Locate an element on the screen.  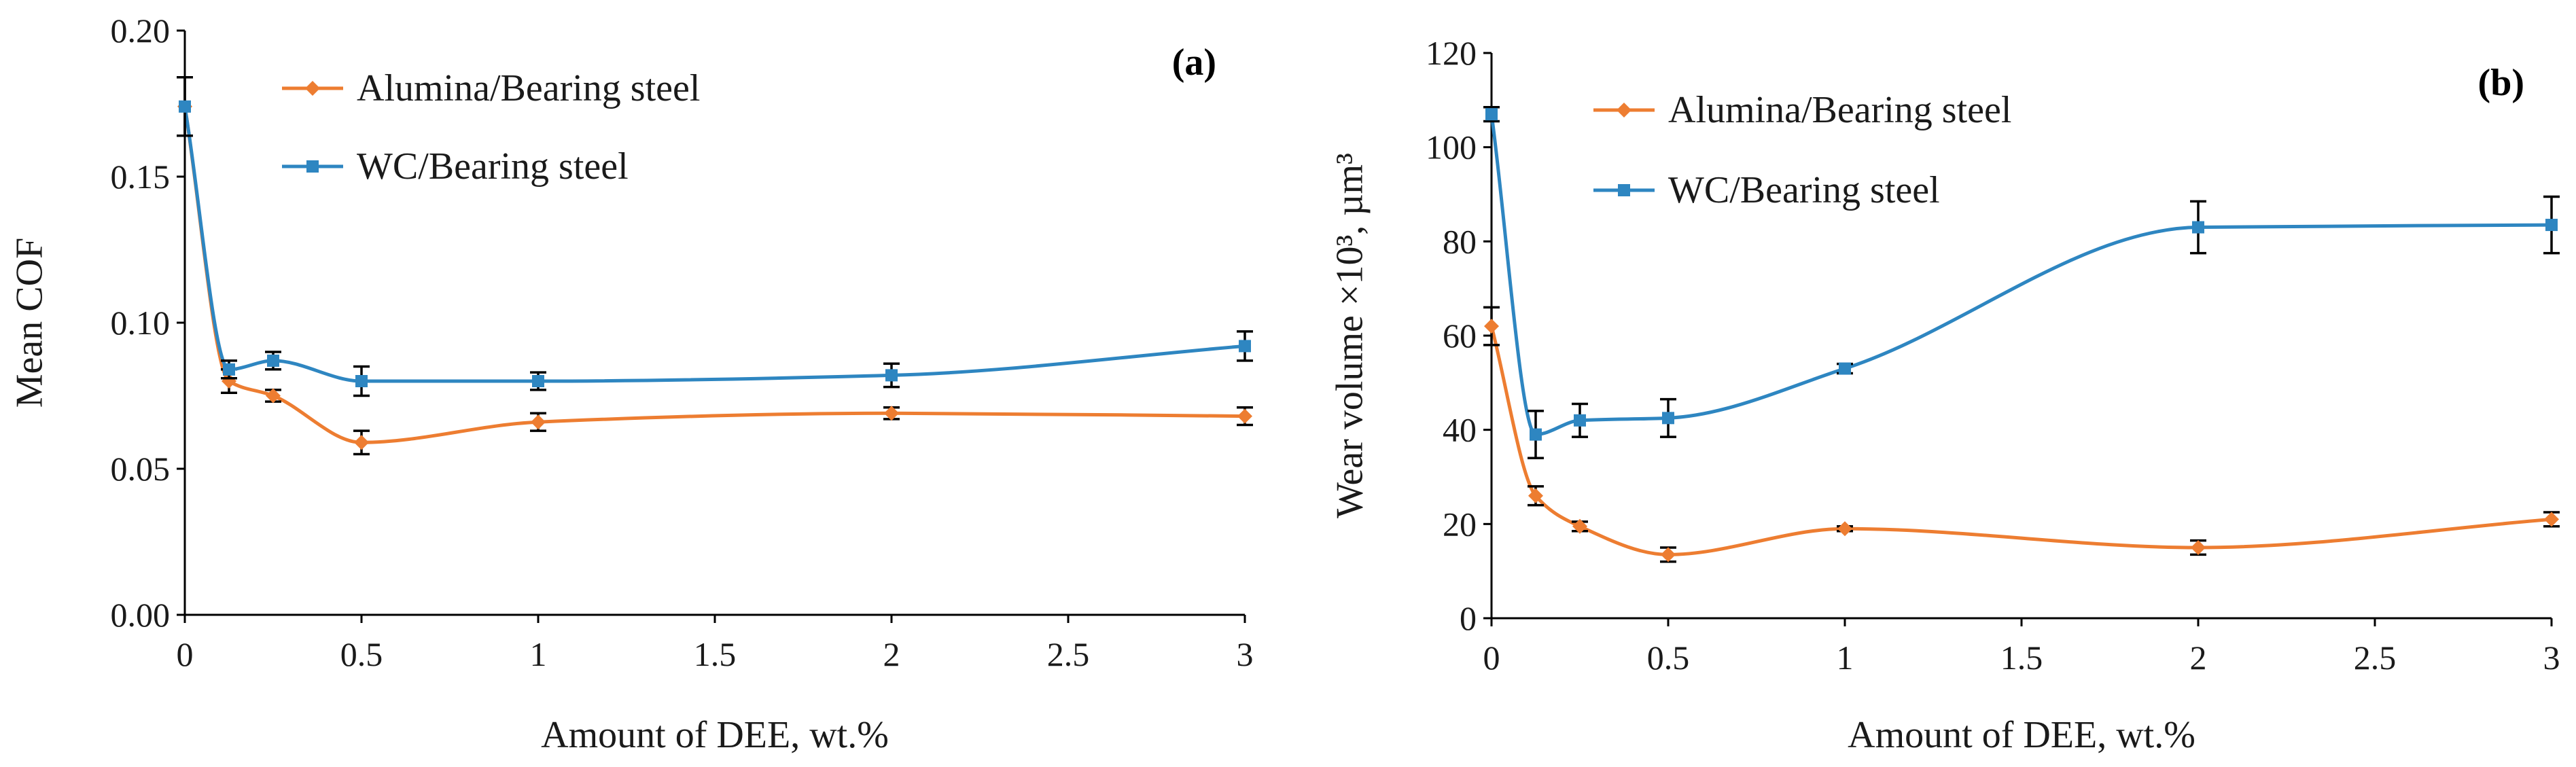
y-tick-label: 0.00 is located at coordinates (141, 615).